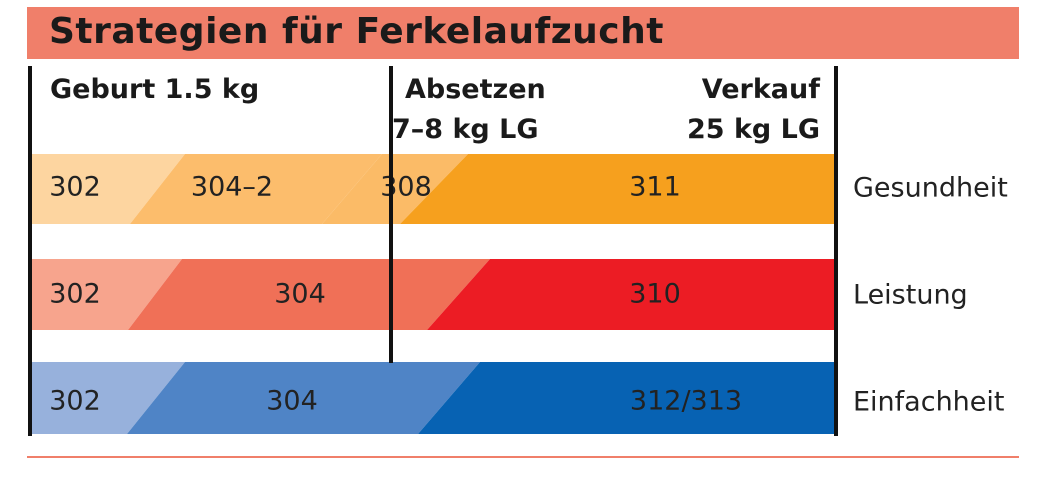 The height and width of the screenshot is (489, 1044). Describe the element at coordinates (753, 129) in the screenshot. I see `phase-sale-weight: 25 kg LG` at that location.